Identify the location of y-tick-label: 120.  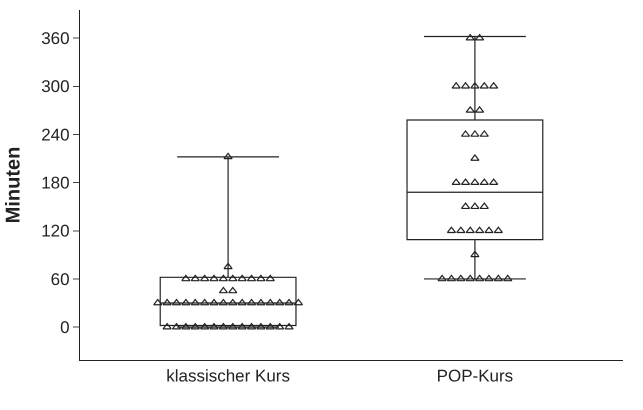
(55, 231).